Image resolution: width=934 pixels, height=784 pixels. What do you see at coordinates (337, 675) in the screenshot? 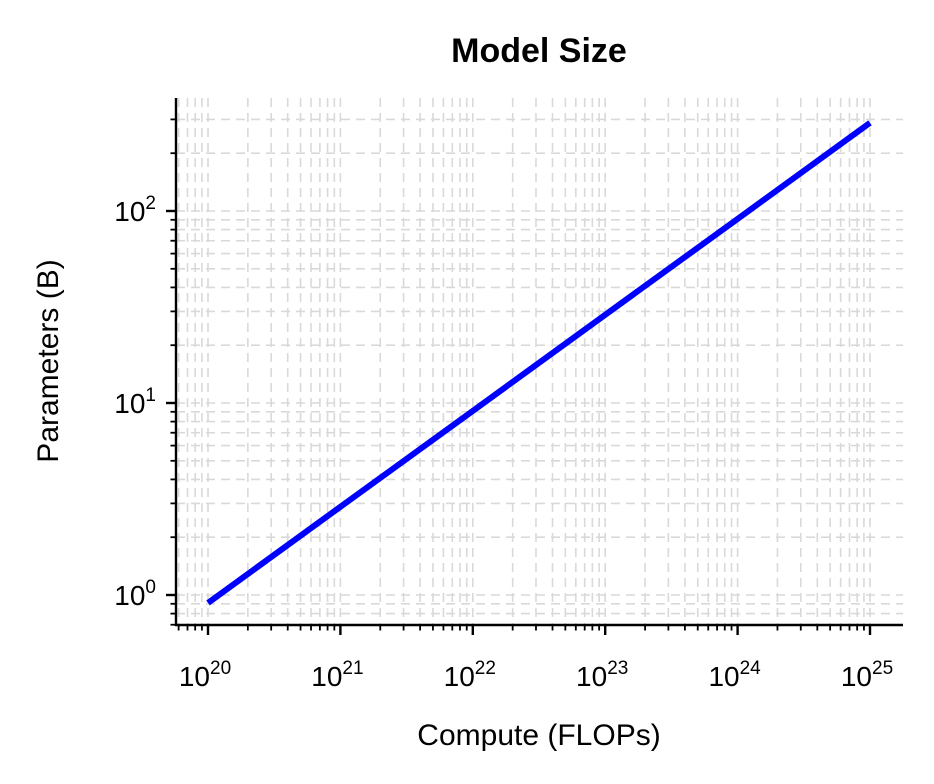
I see `x-tick-label: 1021` at bounding box center [337, 675].